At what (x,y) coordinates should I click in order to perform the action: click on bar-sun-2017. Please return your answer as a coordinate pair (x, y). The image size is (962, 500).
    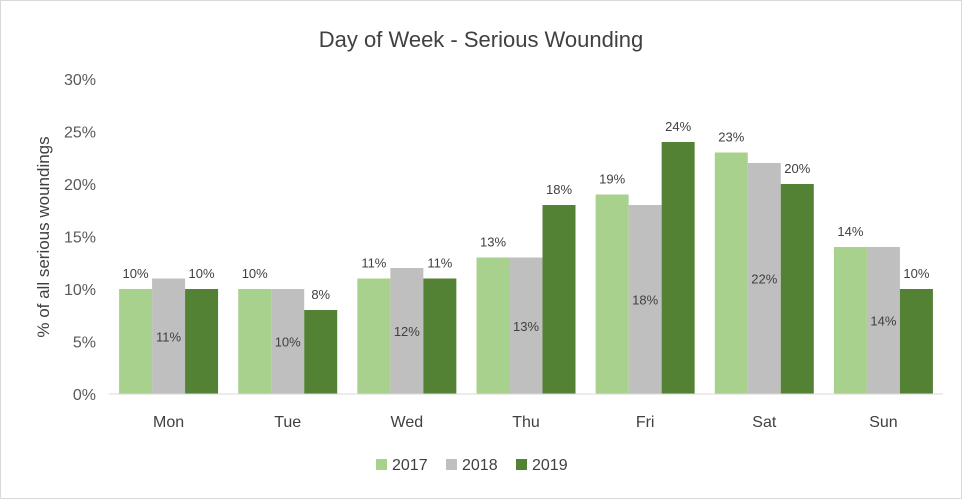
    Looking at the image, I should click on (850, 320).